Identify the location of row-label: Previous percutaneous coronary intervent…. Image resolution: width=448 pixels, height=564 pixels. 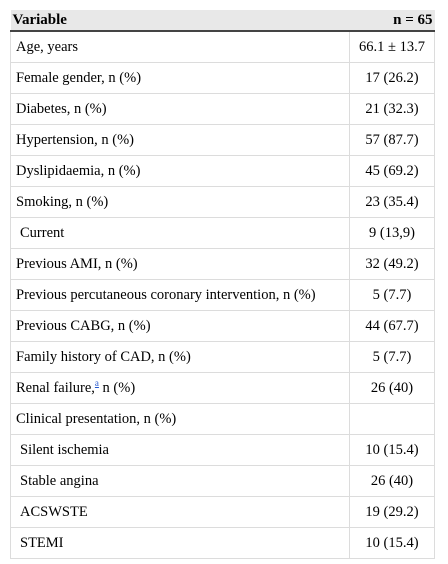
(180, 295).